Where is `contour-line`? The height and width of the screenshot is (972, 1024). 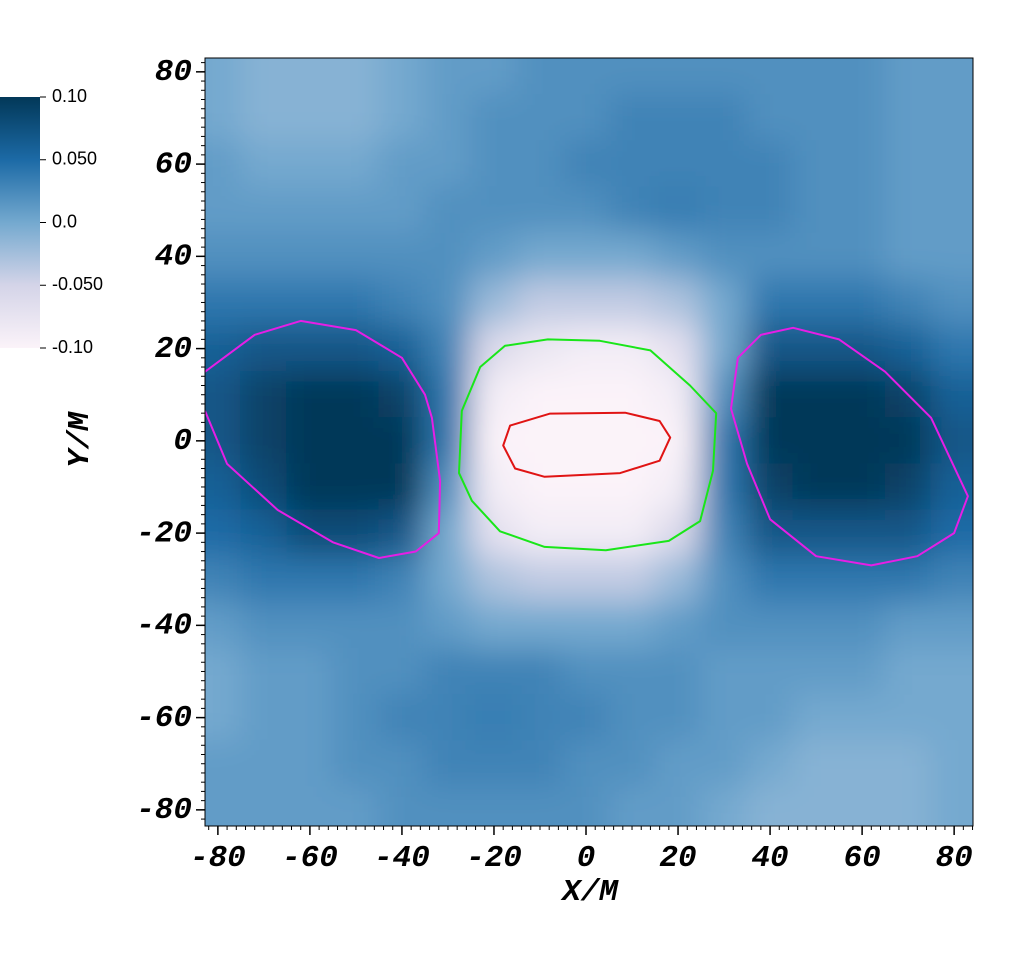
contour-line is located at coordinates (849, 446).